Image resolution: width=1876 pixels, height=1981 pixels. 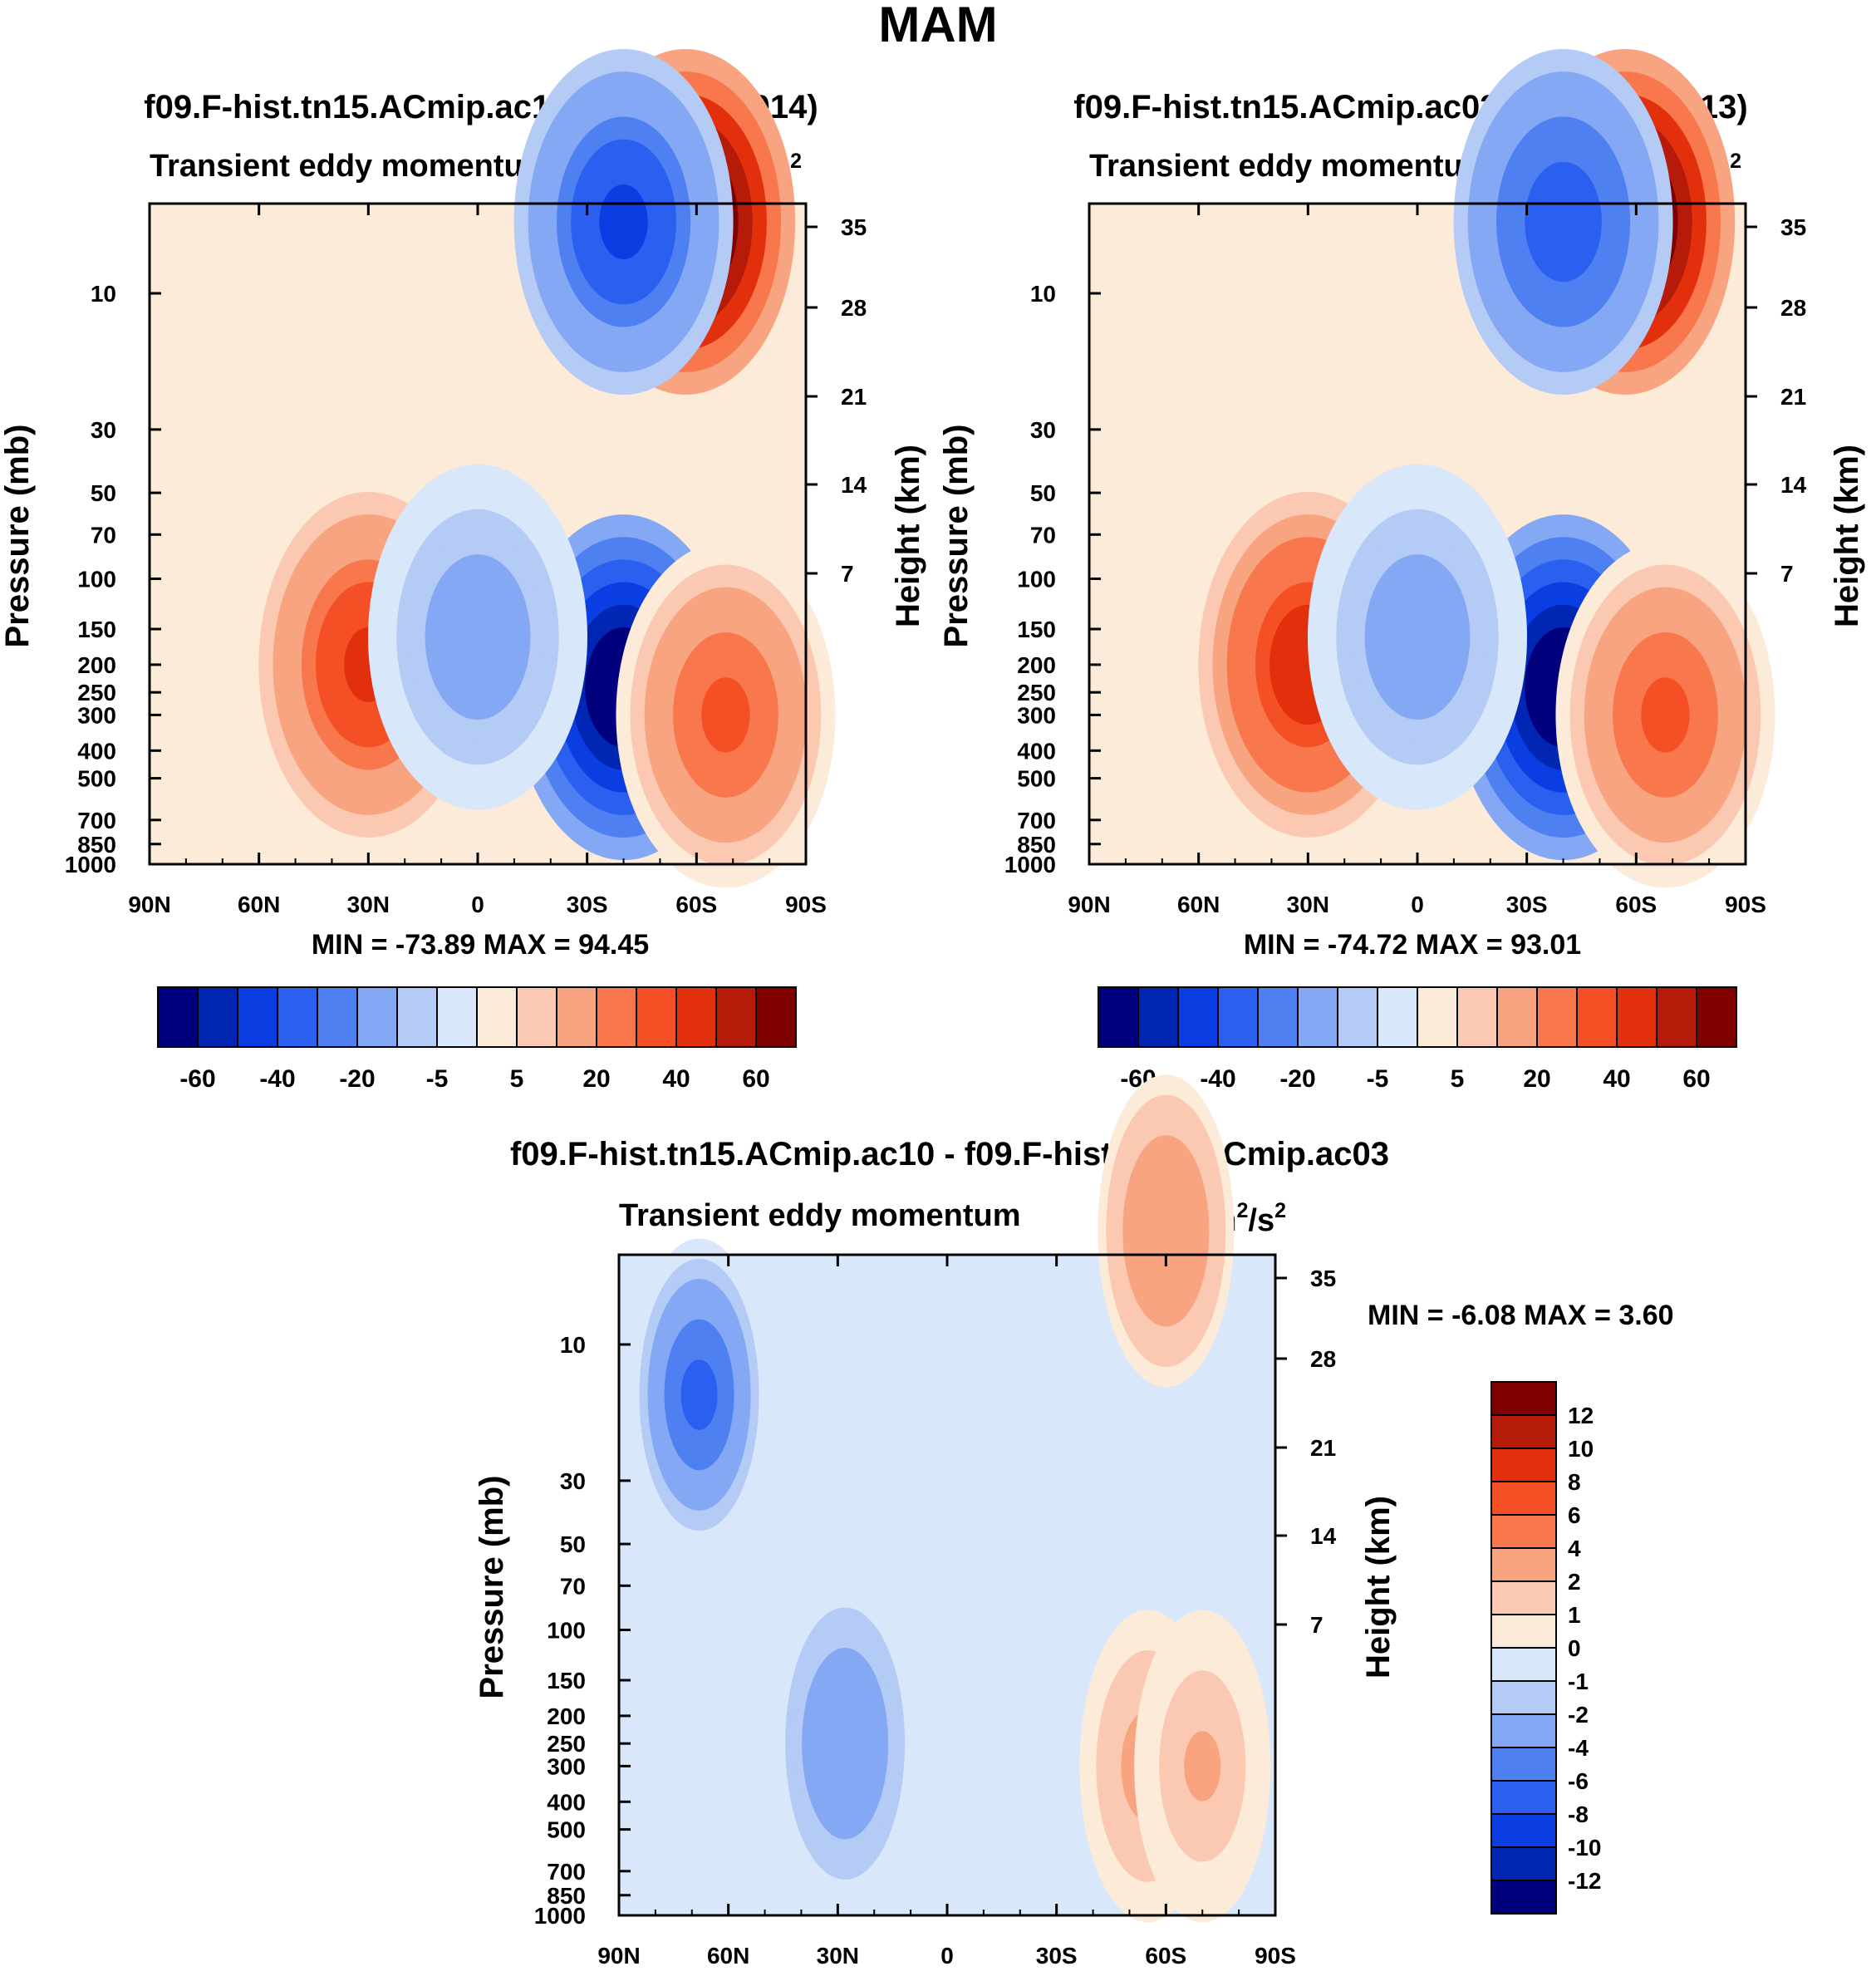 I want to click on panel-1-ylabel: Pressure (mb), so click(x=18, y=536).